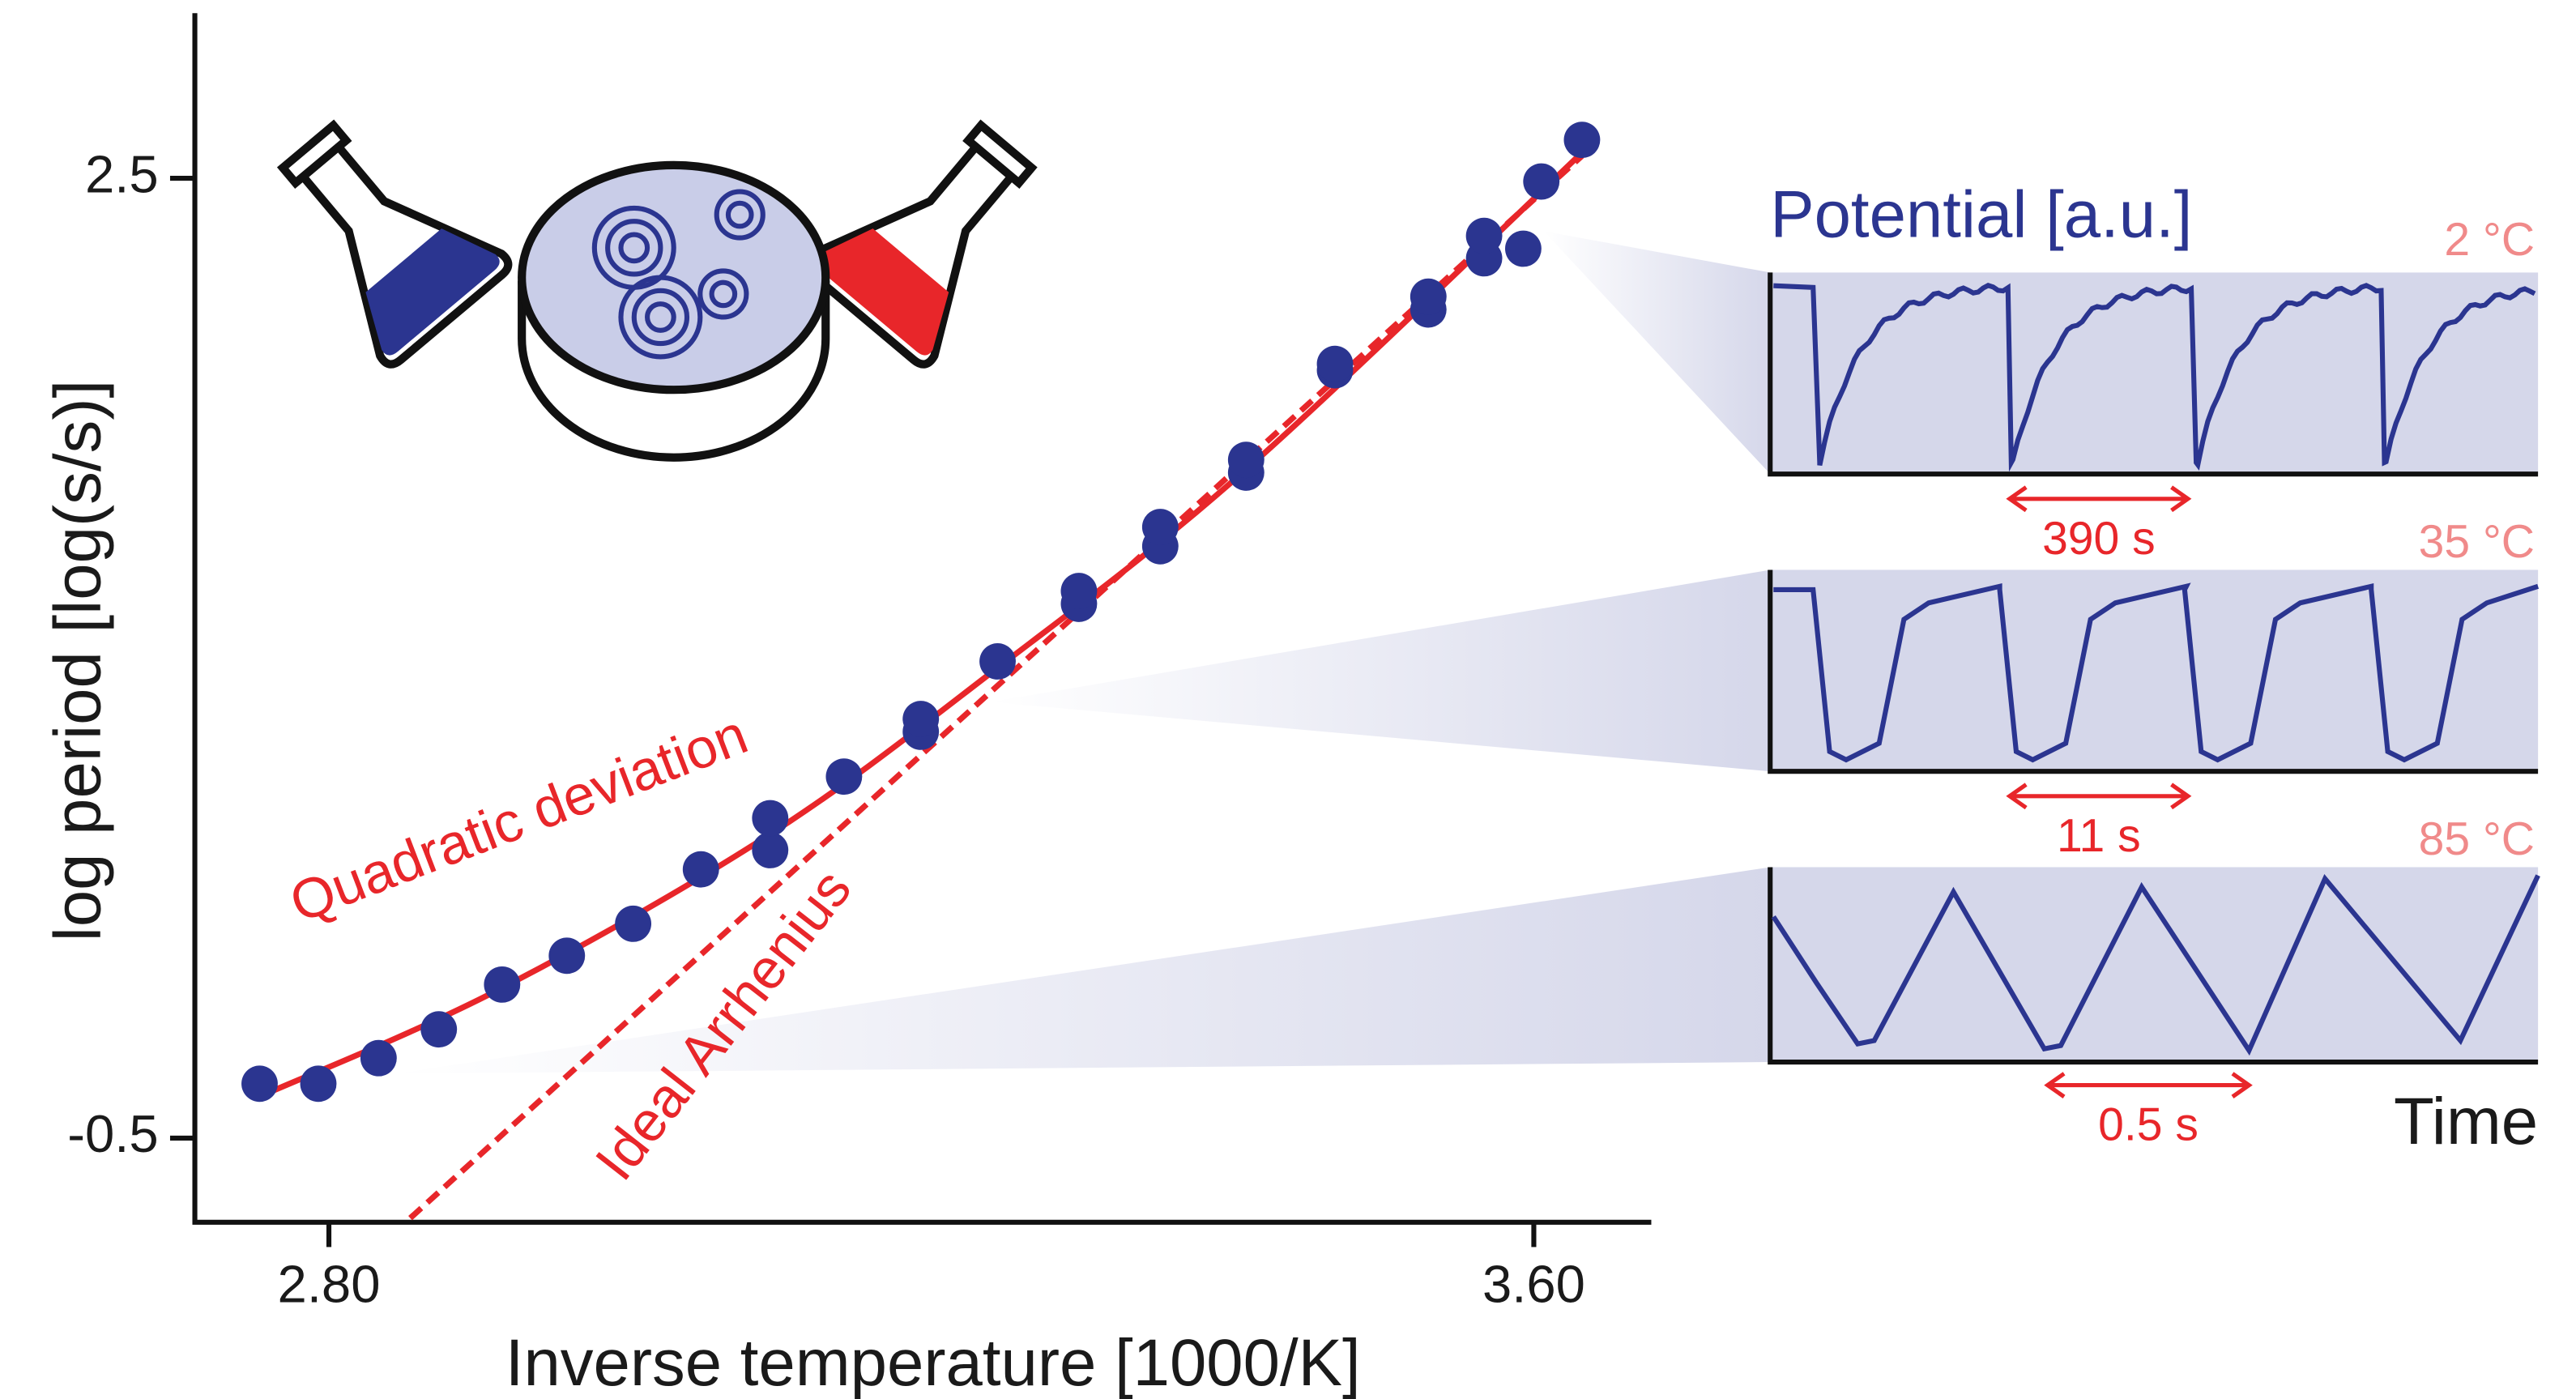 The image size is (2576, 1399). What do you see at coordinates (933, 1362) in the screenshot?
I see `x-axis-label: Inverse temperature [1000/K]` at bounding box center [933, 1362].